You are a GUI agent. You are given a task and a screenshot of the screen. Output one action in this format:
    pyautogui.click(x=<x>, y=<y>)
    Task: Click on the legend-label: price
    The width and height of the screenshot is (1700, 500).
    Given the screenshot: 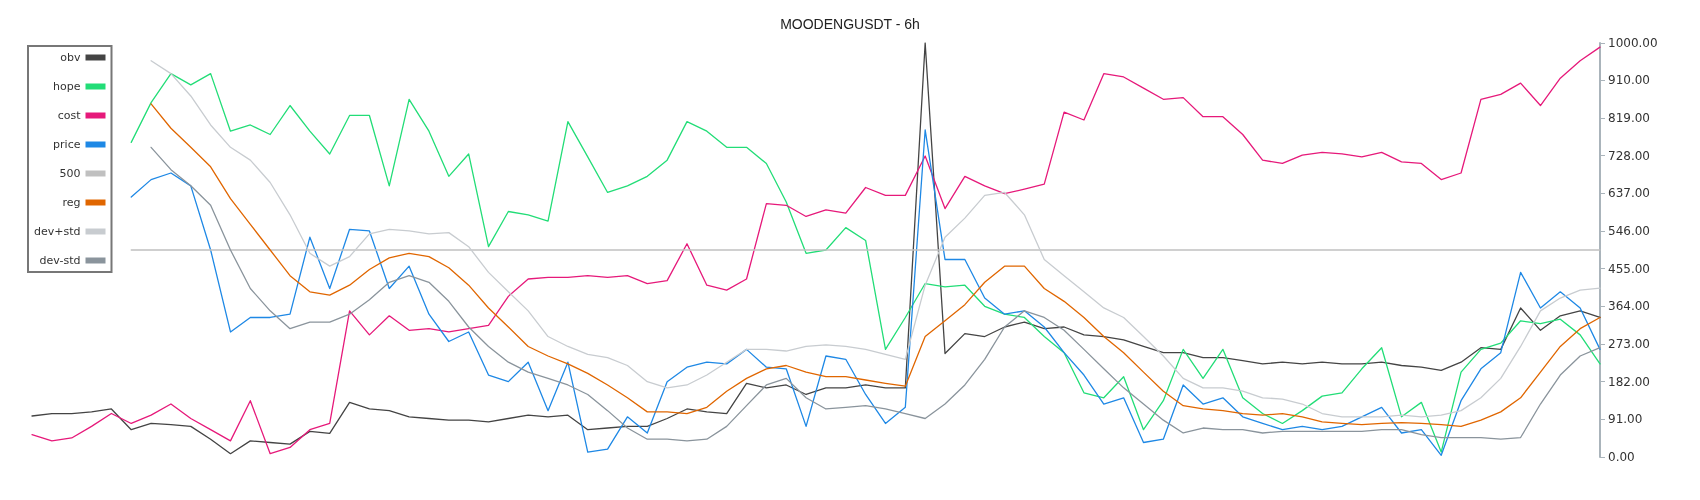 What is the action you would take?
    pyautogui.click(x=67, y=144)
    